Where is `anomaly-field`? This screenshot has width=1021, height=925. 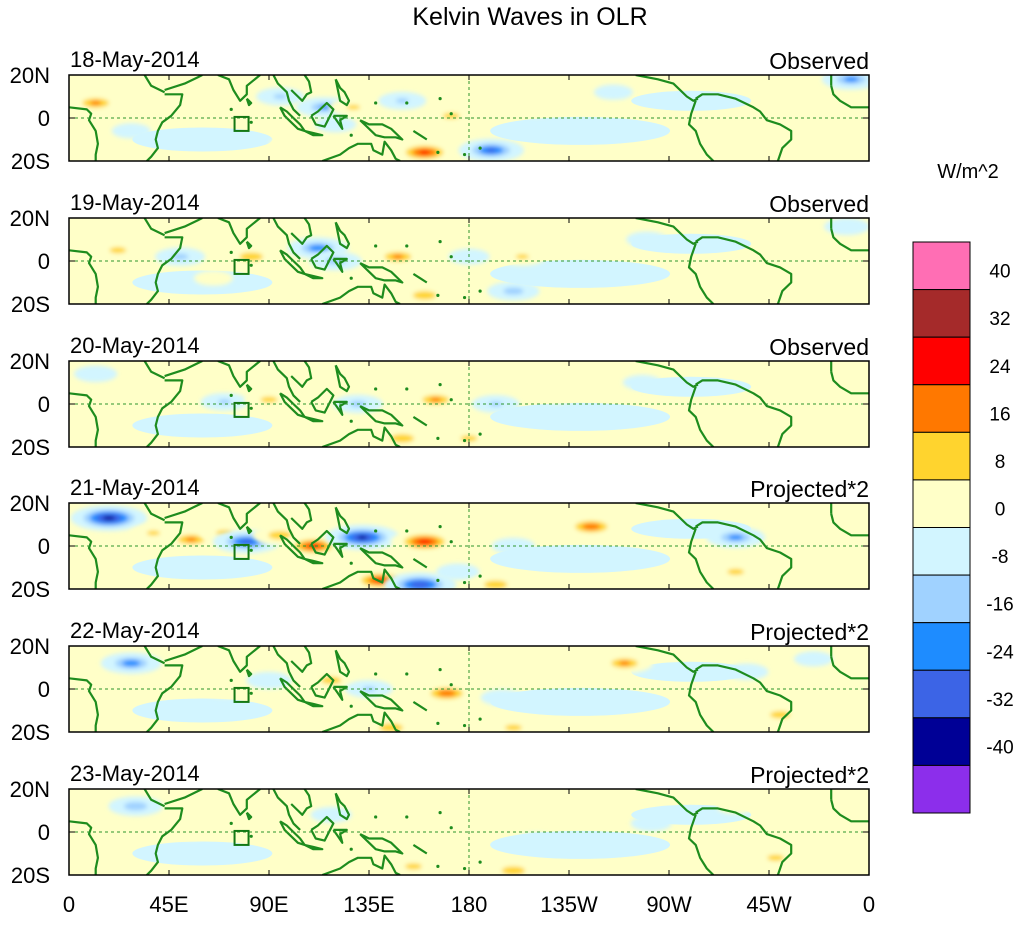 anomaly-field is located at coordinates (447, 547).